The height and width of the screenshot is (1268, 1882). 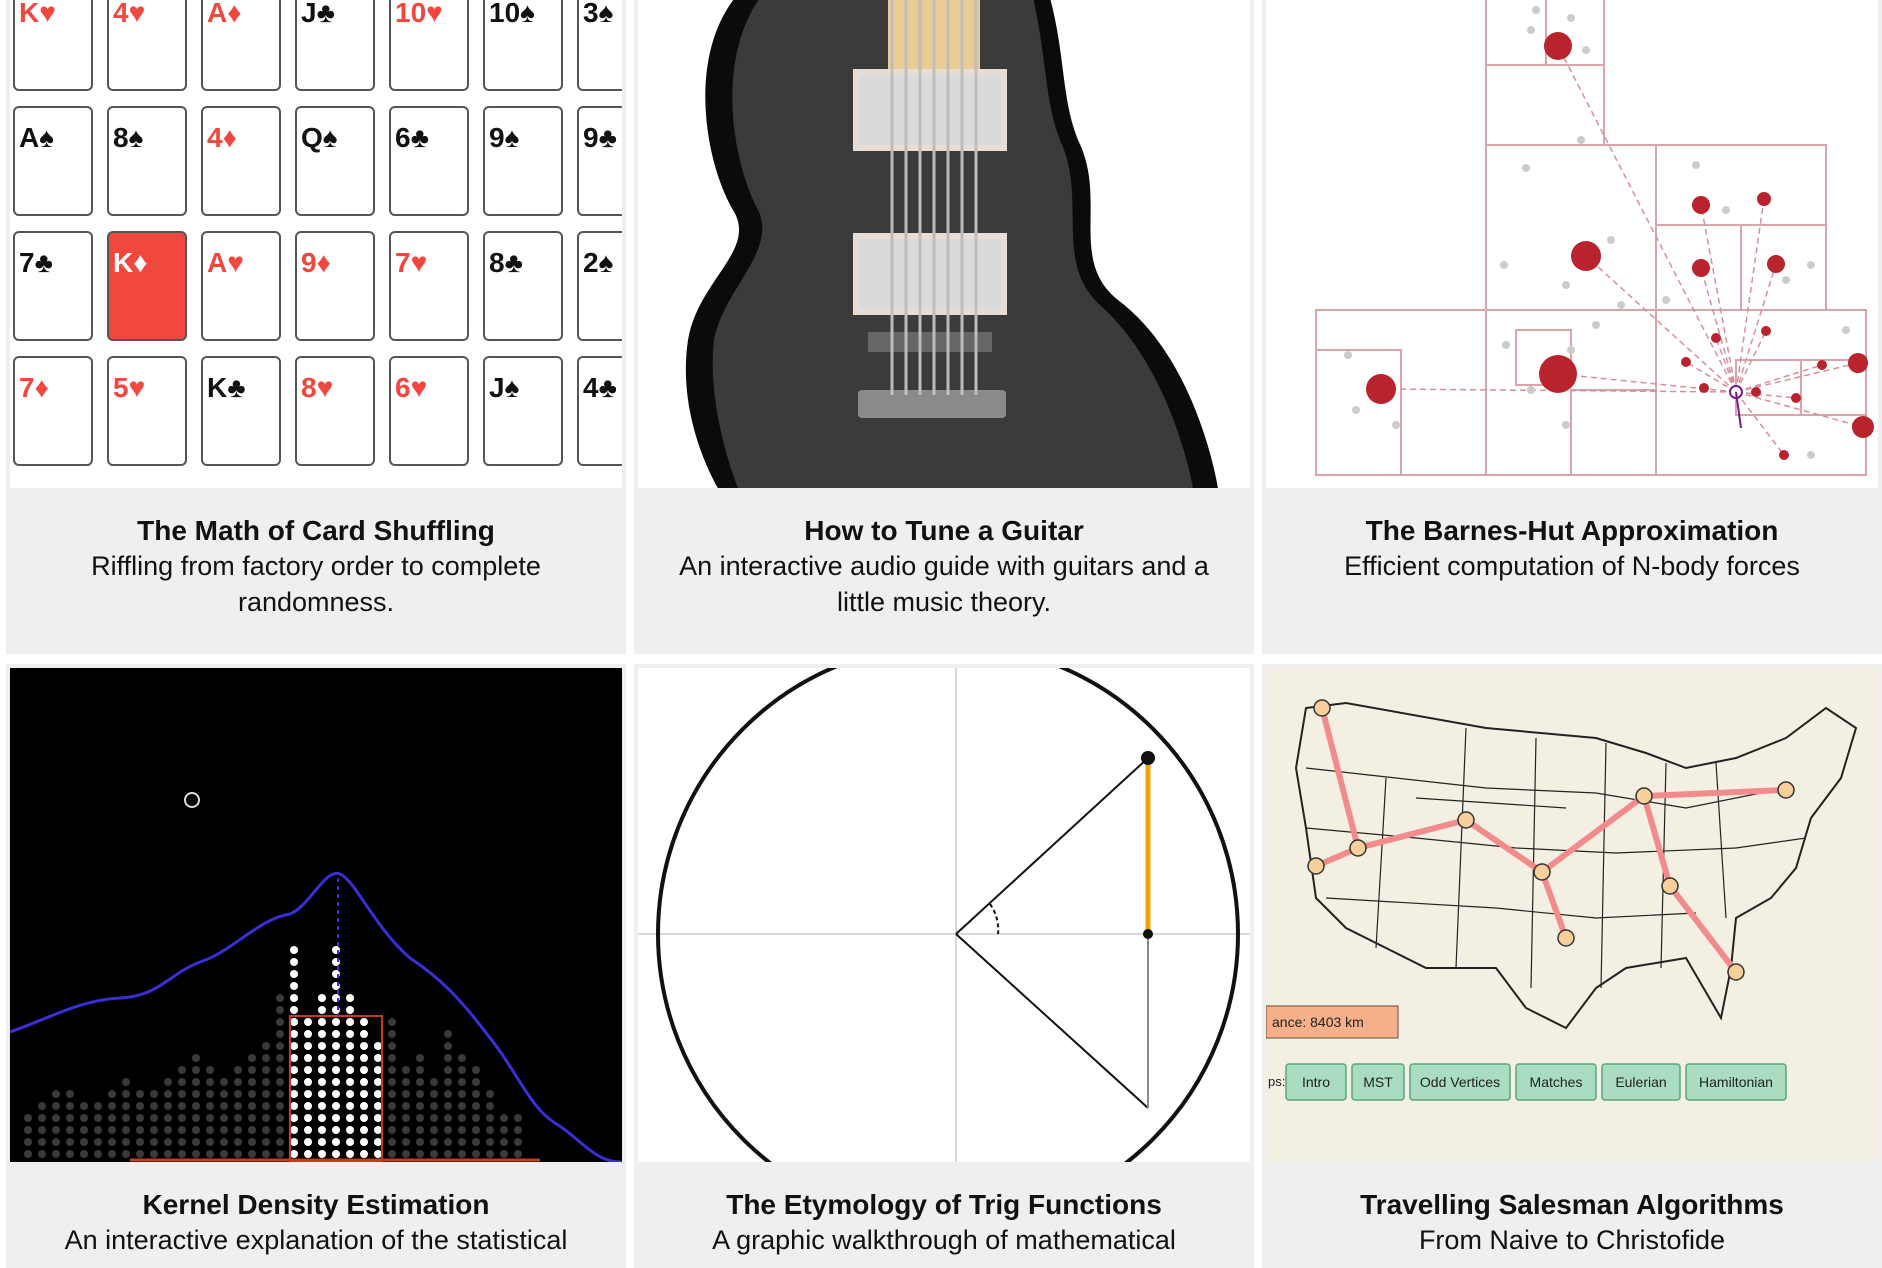 What do you see at coordinates (598, 14) in the screenshot?
I see `card-label: 3♠` at bounding box center [598, 14].